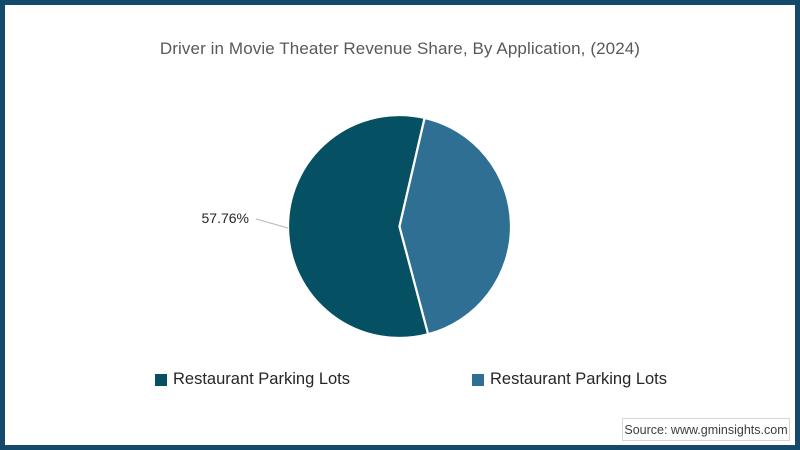  Describe the element at coordinates (161, 379) in the screenshot. I see `legend-swatch-dark` at that location.